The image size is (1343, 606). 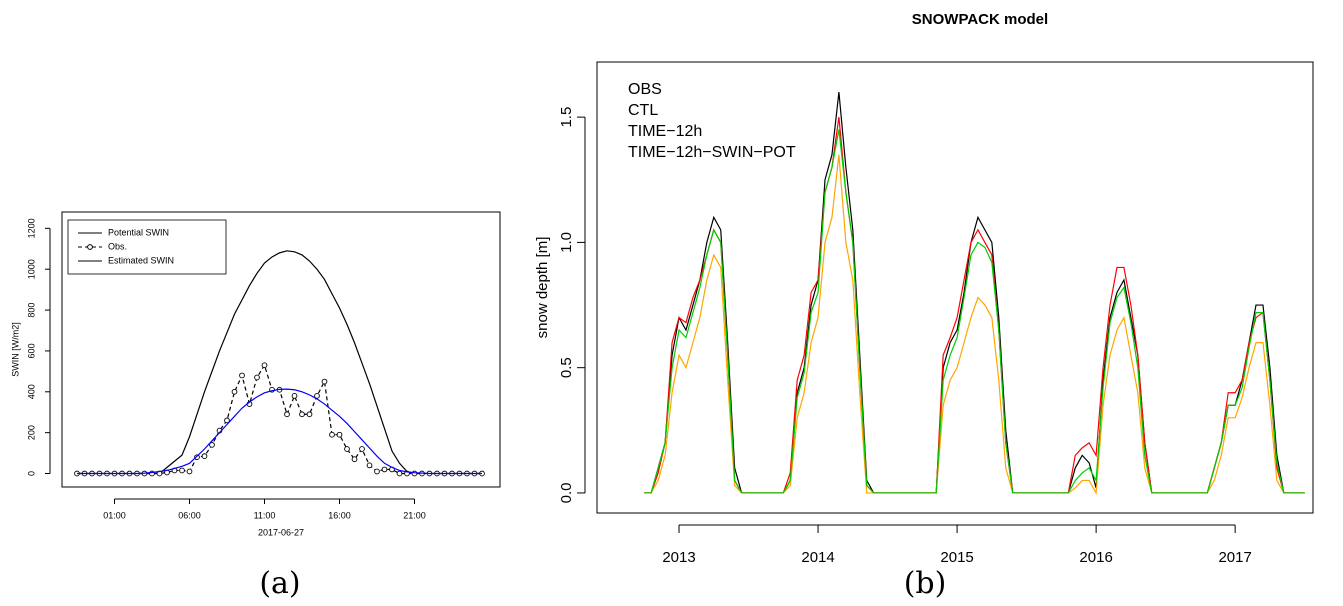 I want to click on plot-frame, so click(x=281, y=349).